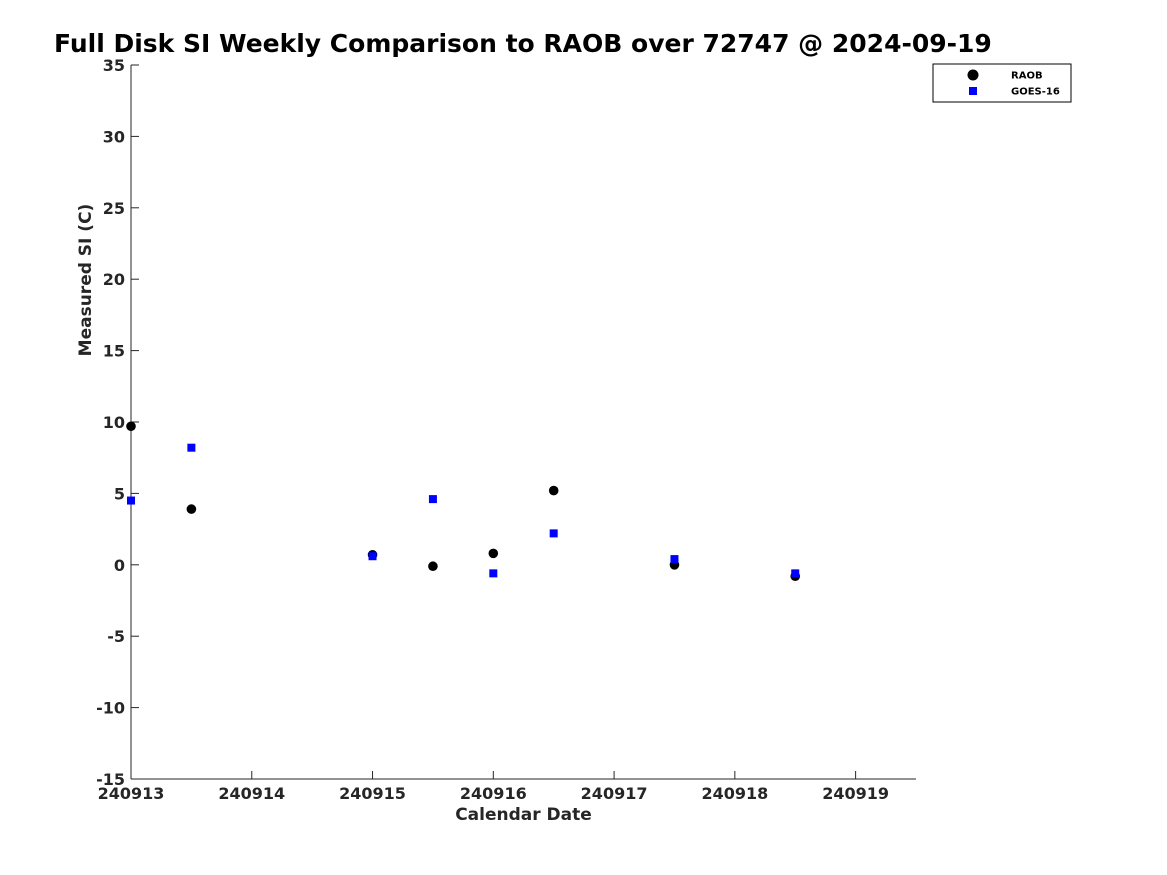  Describe the element at coordinates (463, 501) in the screenshot. I see `data-markers` at that location.